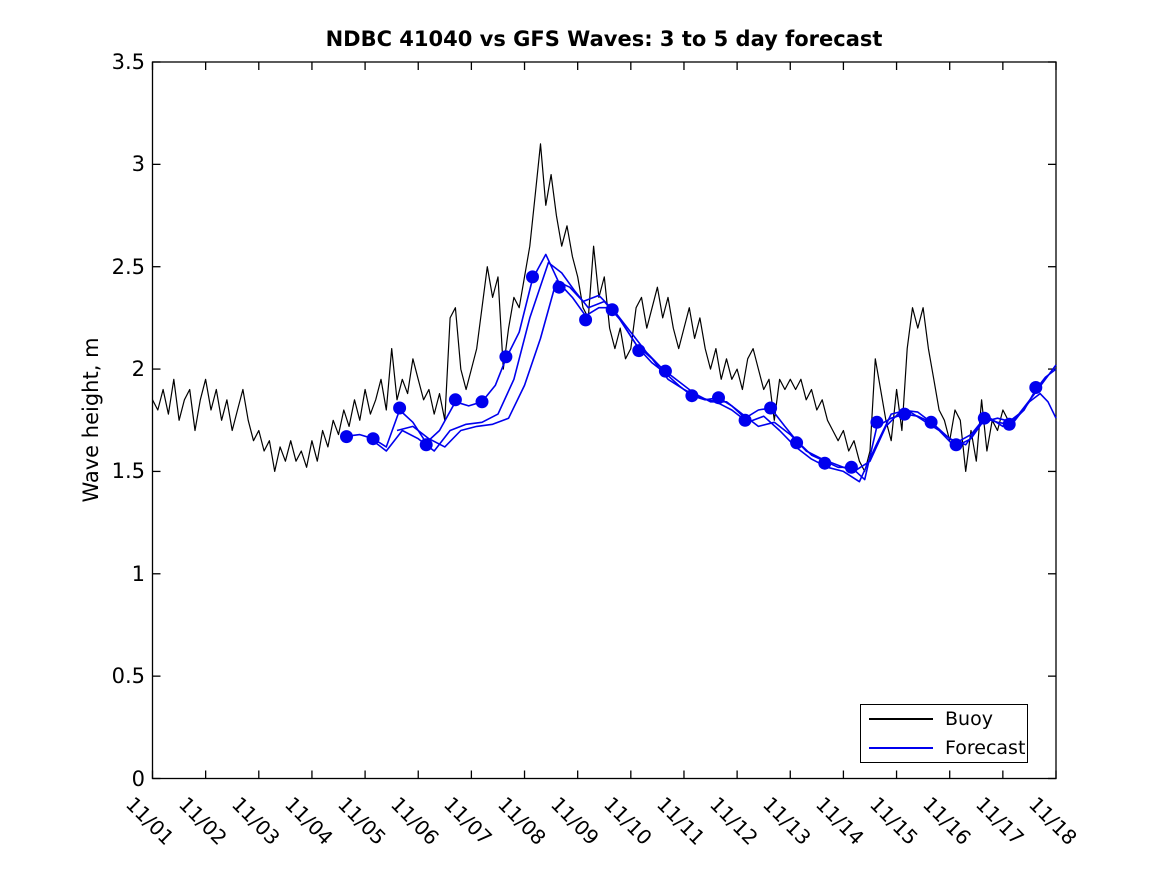 Image resolution: width=1167 pixels, height=875 pixels. Describe the element at coordinates (128, 676) in the screenshot. I see `y-tick-label: 0.5` at that location.